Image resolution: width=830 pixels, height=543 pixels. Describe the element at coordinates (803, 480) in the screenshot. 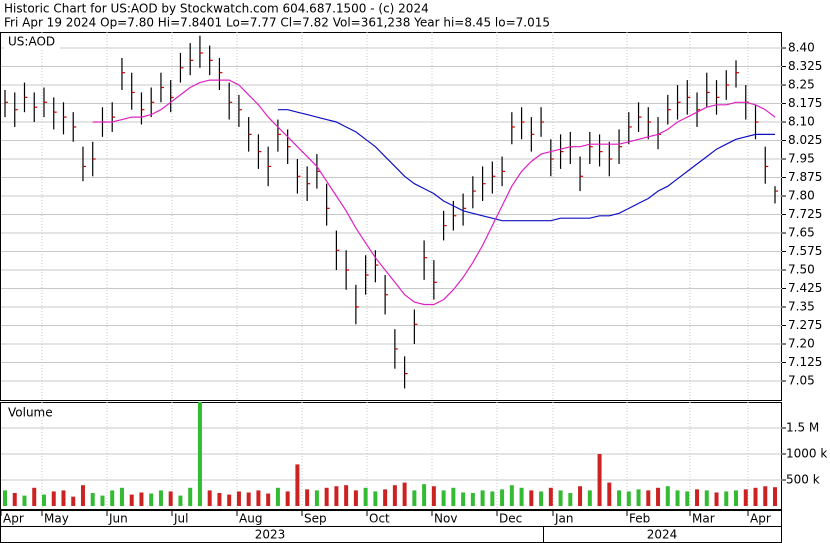

I see `volume-tick-label: 500 k` at that location.